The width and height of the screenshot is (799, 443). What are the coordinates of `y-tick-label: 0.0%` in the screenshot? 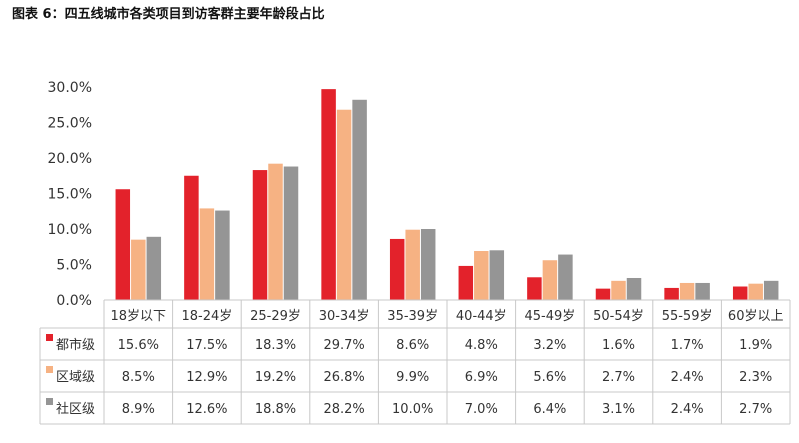 It's located at (74, 301).